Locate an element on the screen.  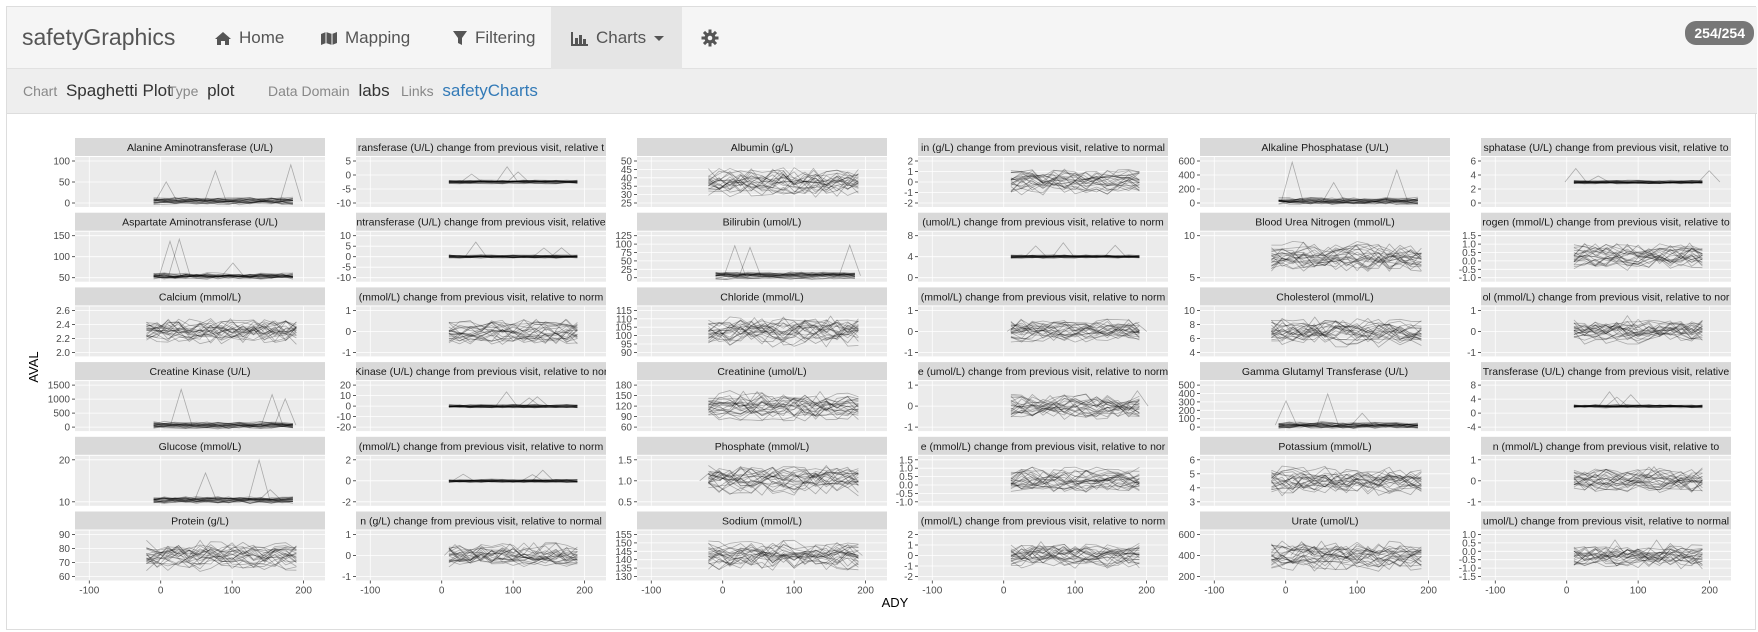
tick-label-y: -10 is located at coordinates (344, 204).